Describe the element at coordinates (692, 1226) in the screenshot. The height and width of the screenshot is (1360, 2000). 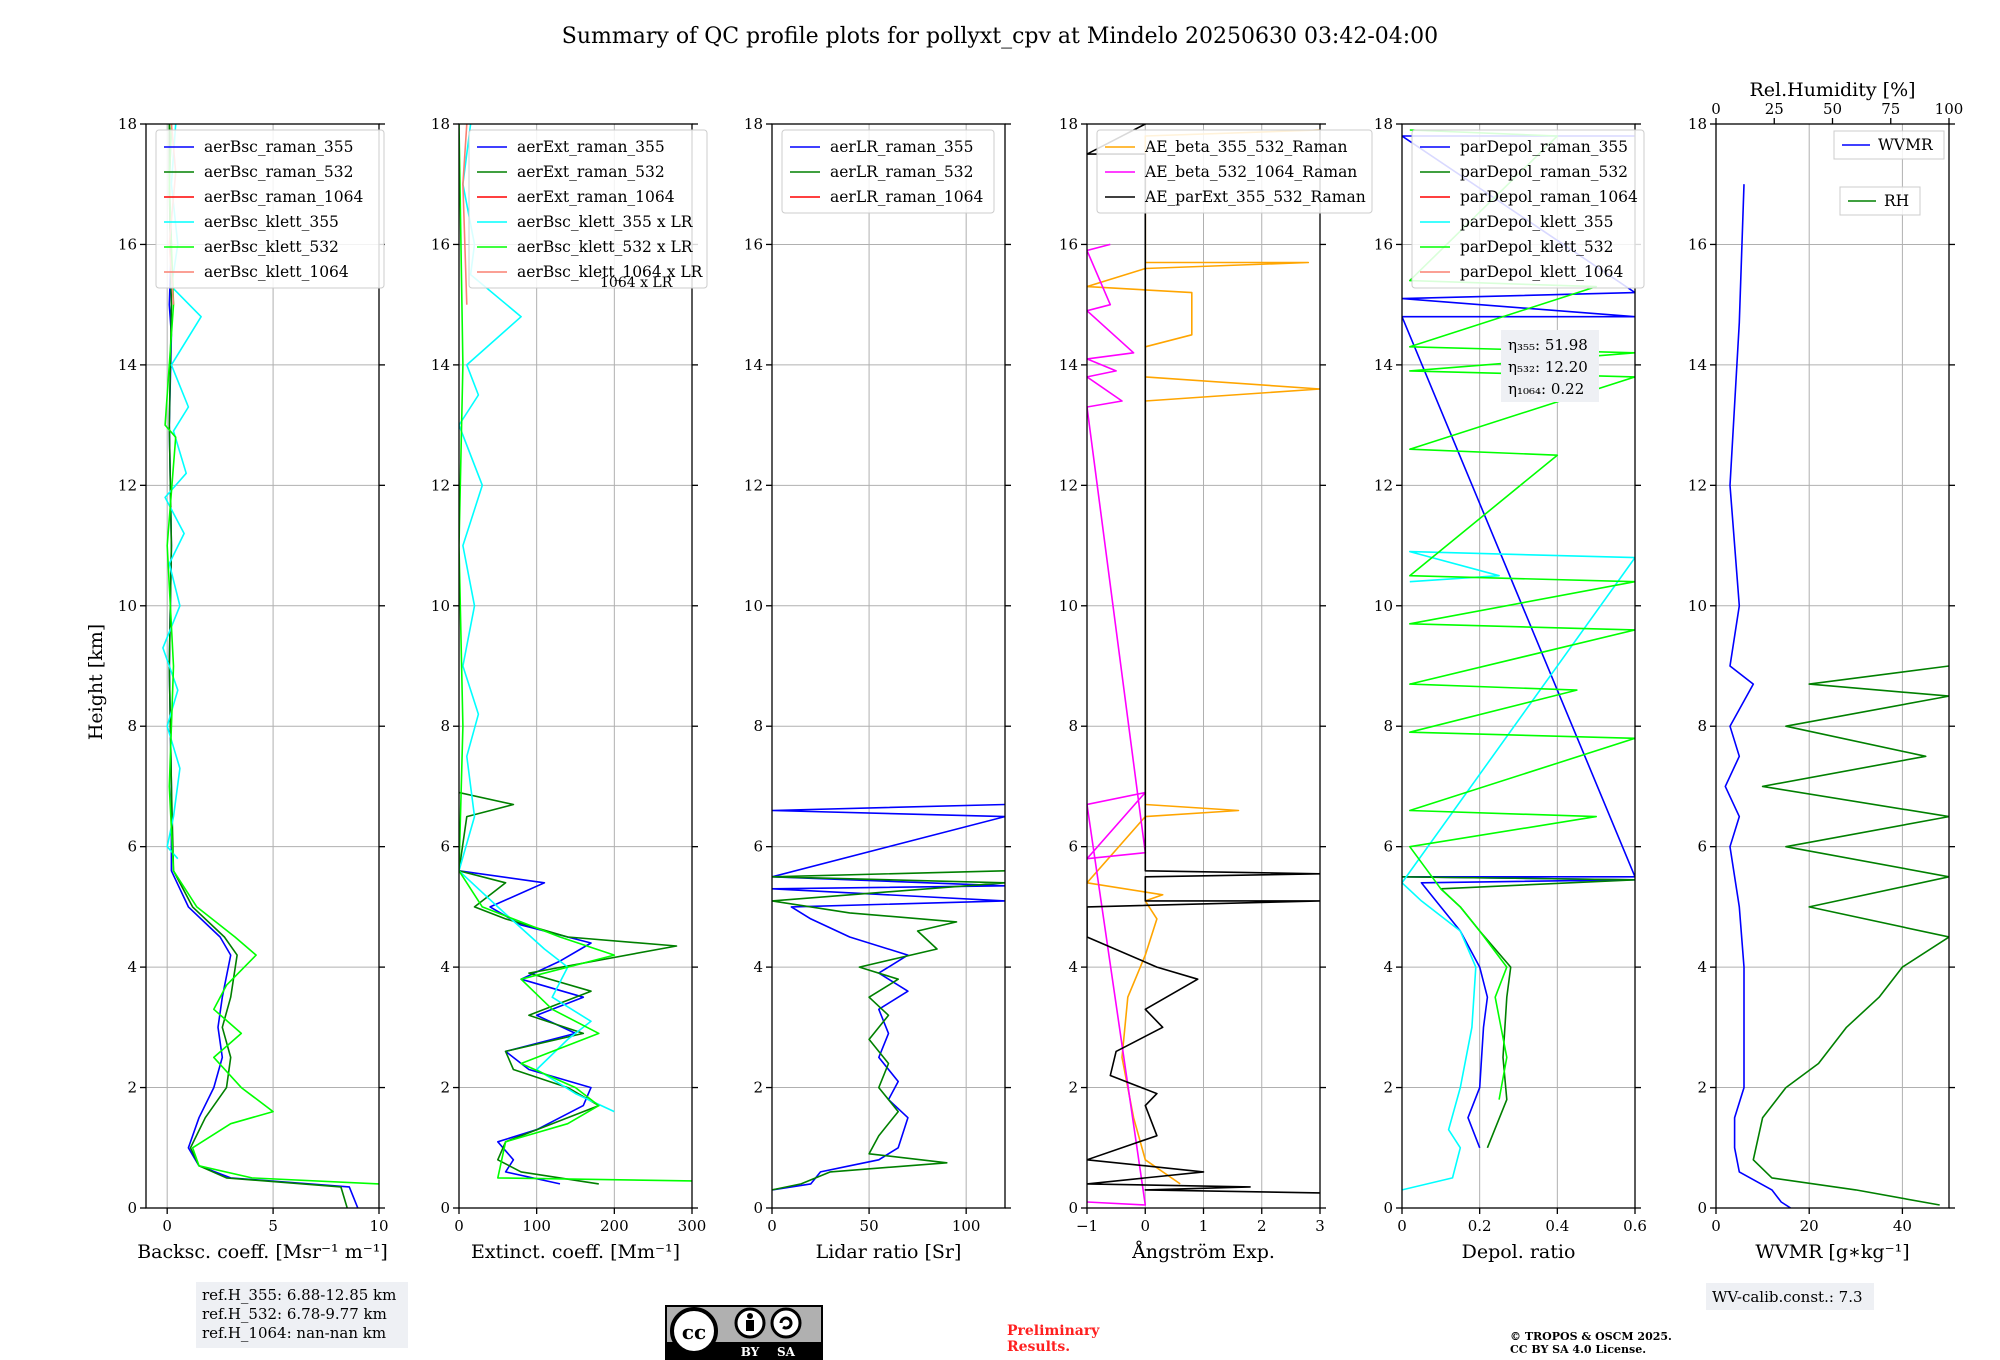
I see `x-tick-label: 300` at that location.